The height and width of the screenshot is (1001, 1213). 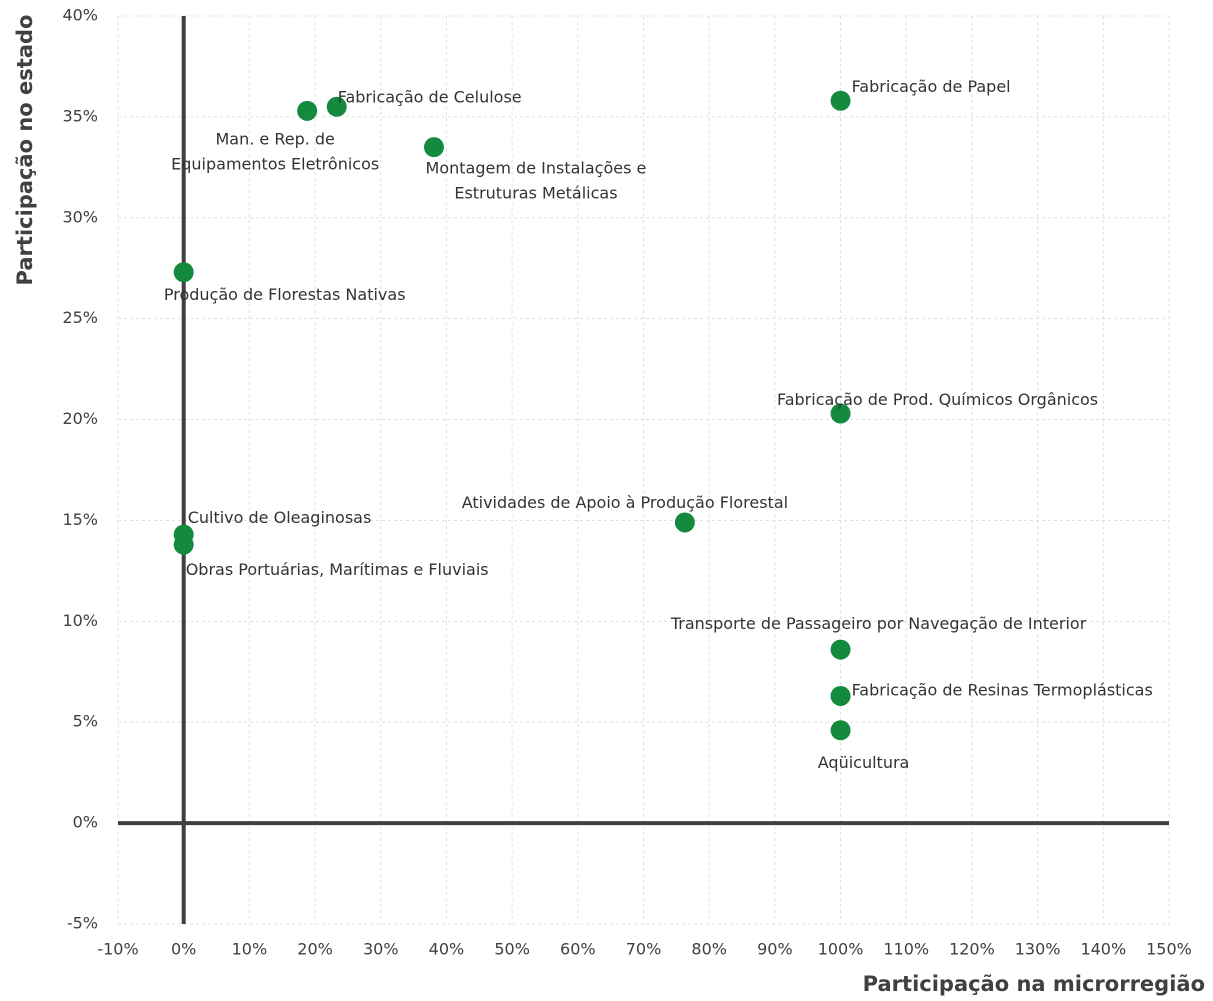 I want to click on x-tick-label: 110%, so click(x=906, y=949).